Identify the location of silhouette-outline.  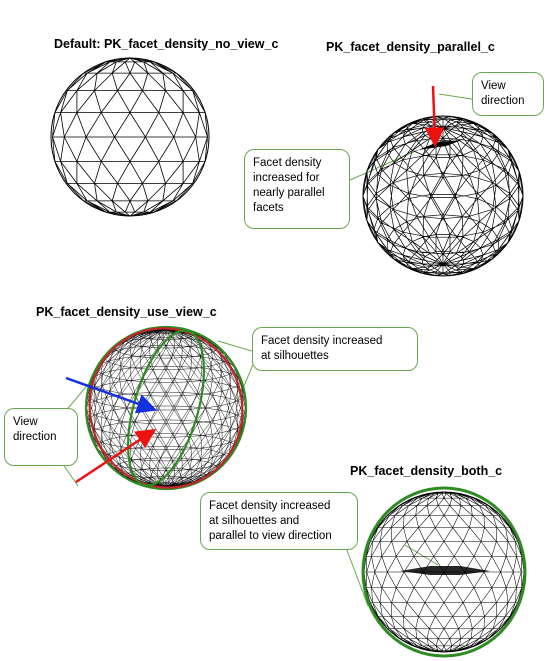
(166, 408).